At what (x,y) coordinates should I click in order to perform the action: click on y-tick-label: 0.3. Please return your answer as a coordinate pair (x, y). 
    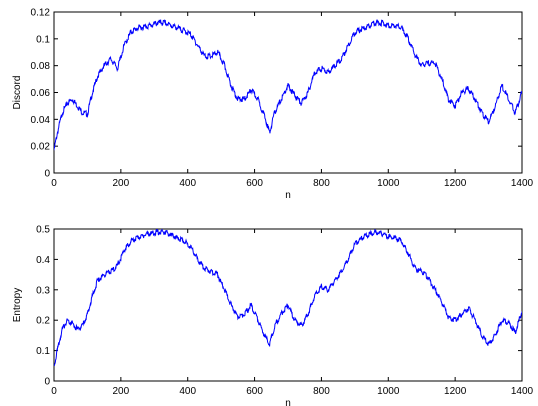
    Looking at the image, I should click on (43, 290).